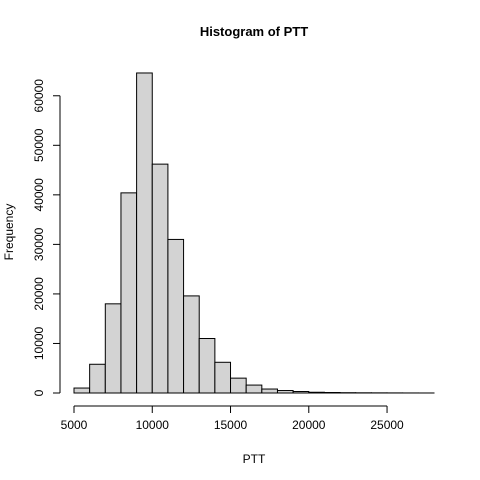 The height and width of the screenshot is (480, 480). What do you see at coordinates (9, 232) in the screenshot?
I see `y-axis-label: Frequency` at bounding box center [9, 232].